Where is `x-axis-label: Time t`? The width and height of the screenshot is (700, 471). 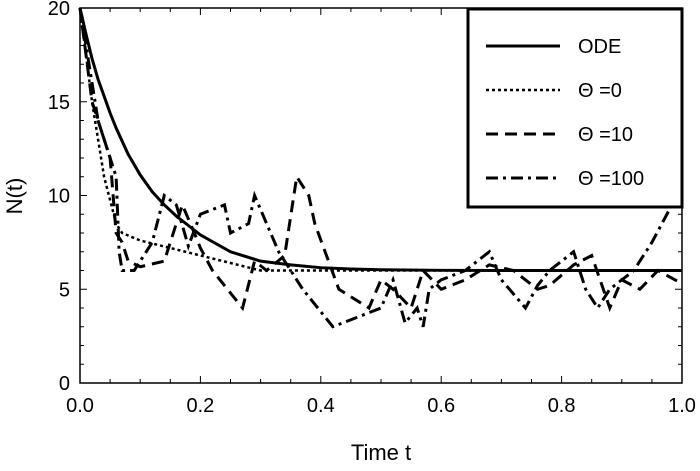
x-axis-label: Time t is located at coordinates (381, 452).